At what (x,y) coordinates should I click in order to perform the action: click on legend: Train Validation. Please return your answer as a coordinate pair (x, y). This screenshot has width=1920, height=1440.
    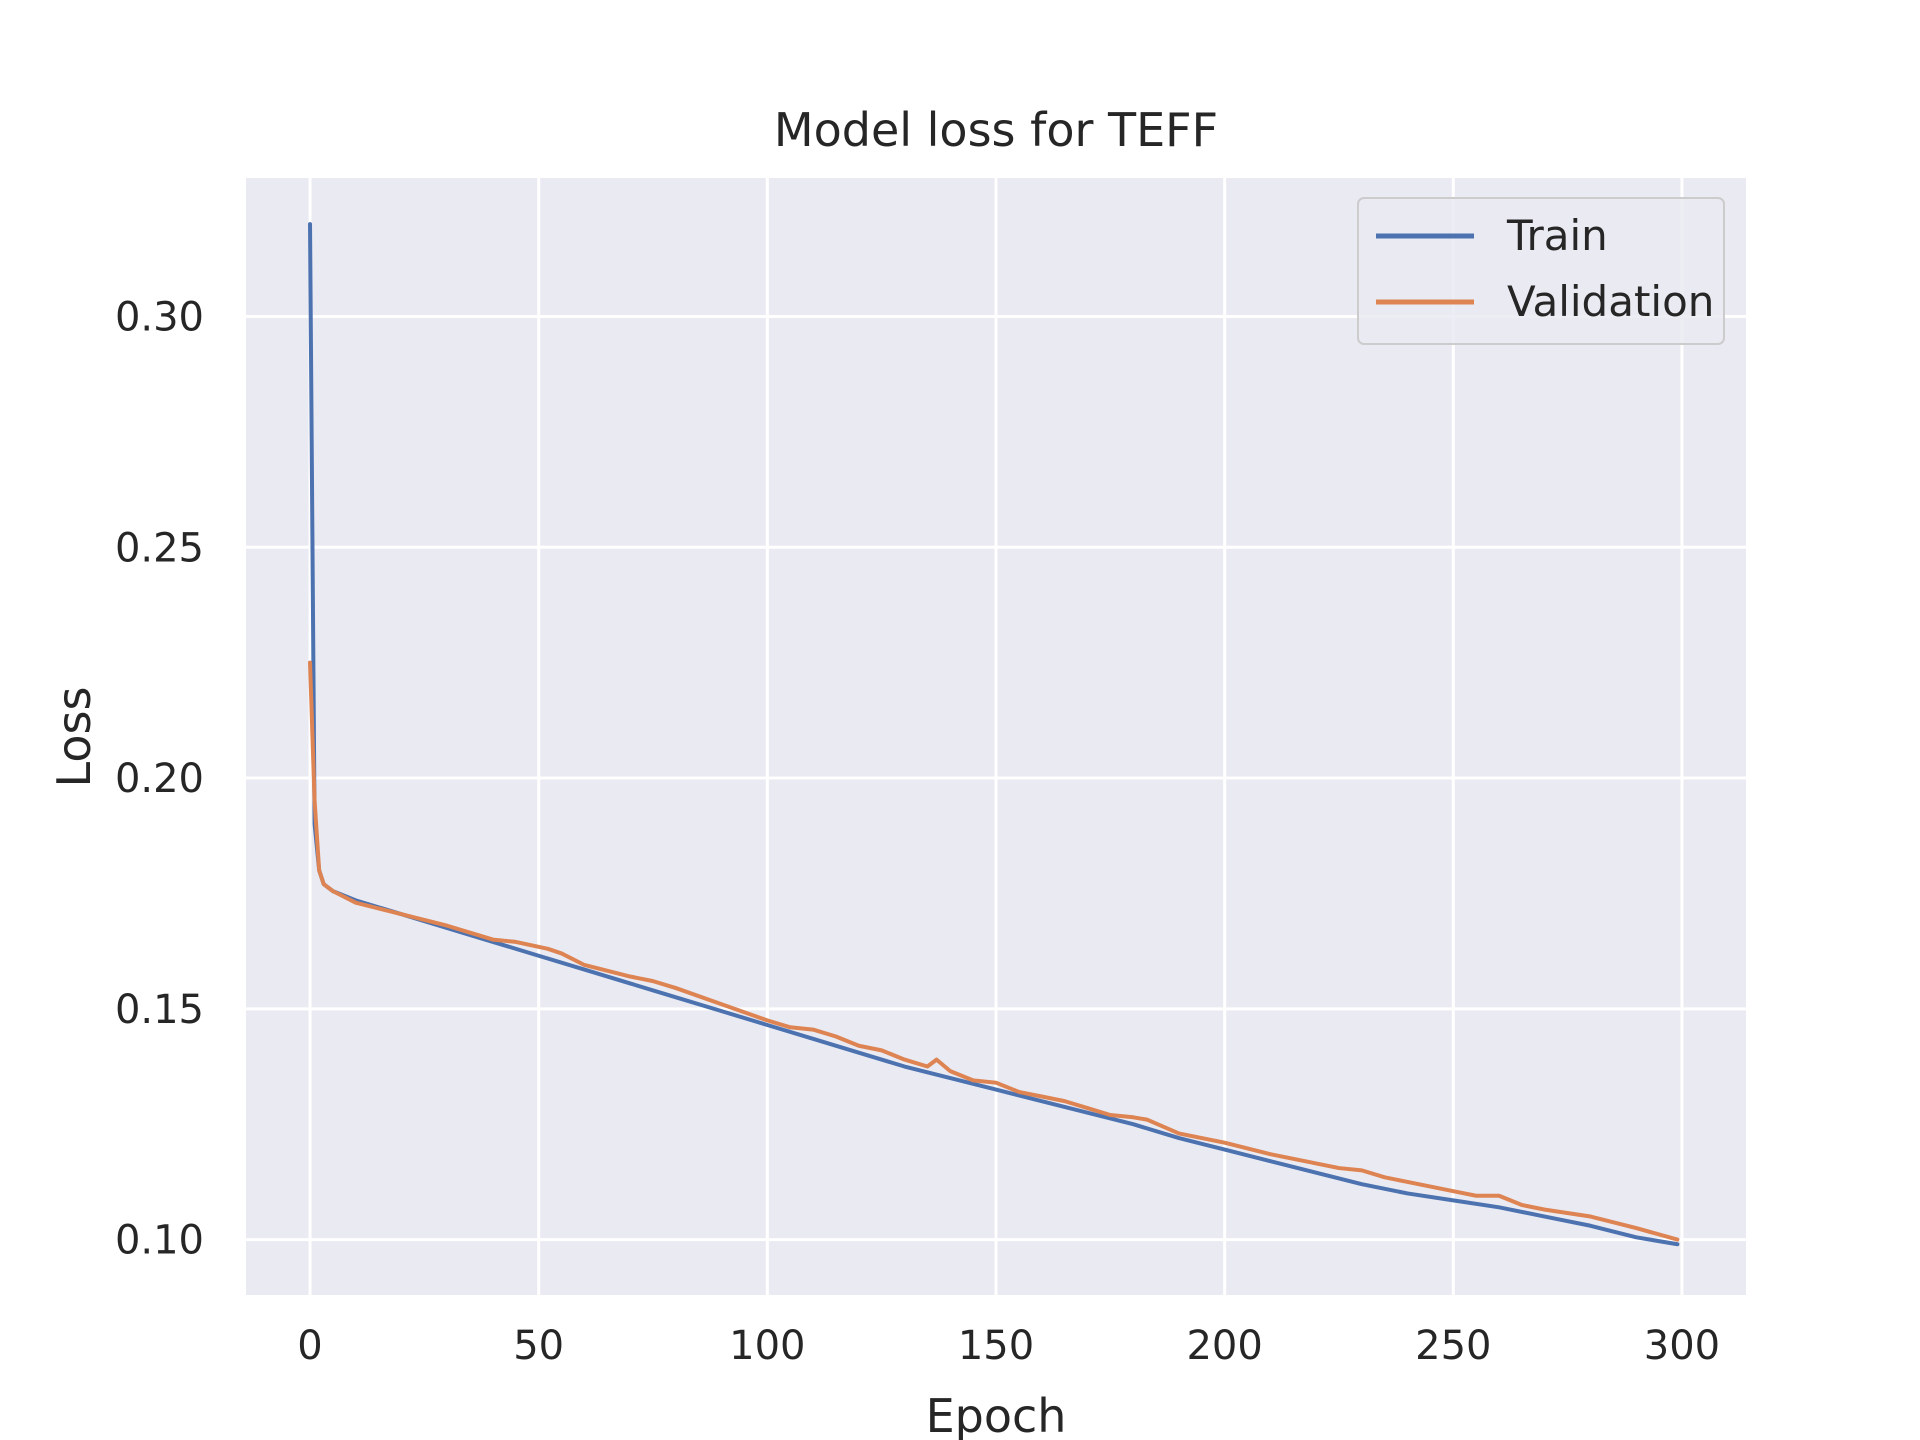
    Looking at the image, I should click on (1541, 271).